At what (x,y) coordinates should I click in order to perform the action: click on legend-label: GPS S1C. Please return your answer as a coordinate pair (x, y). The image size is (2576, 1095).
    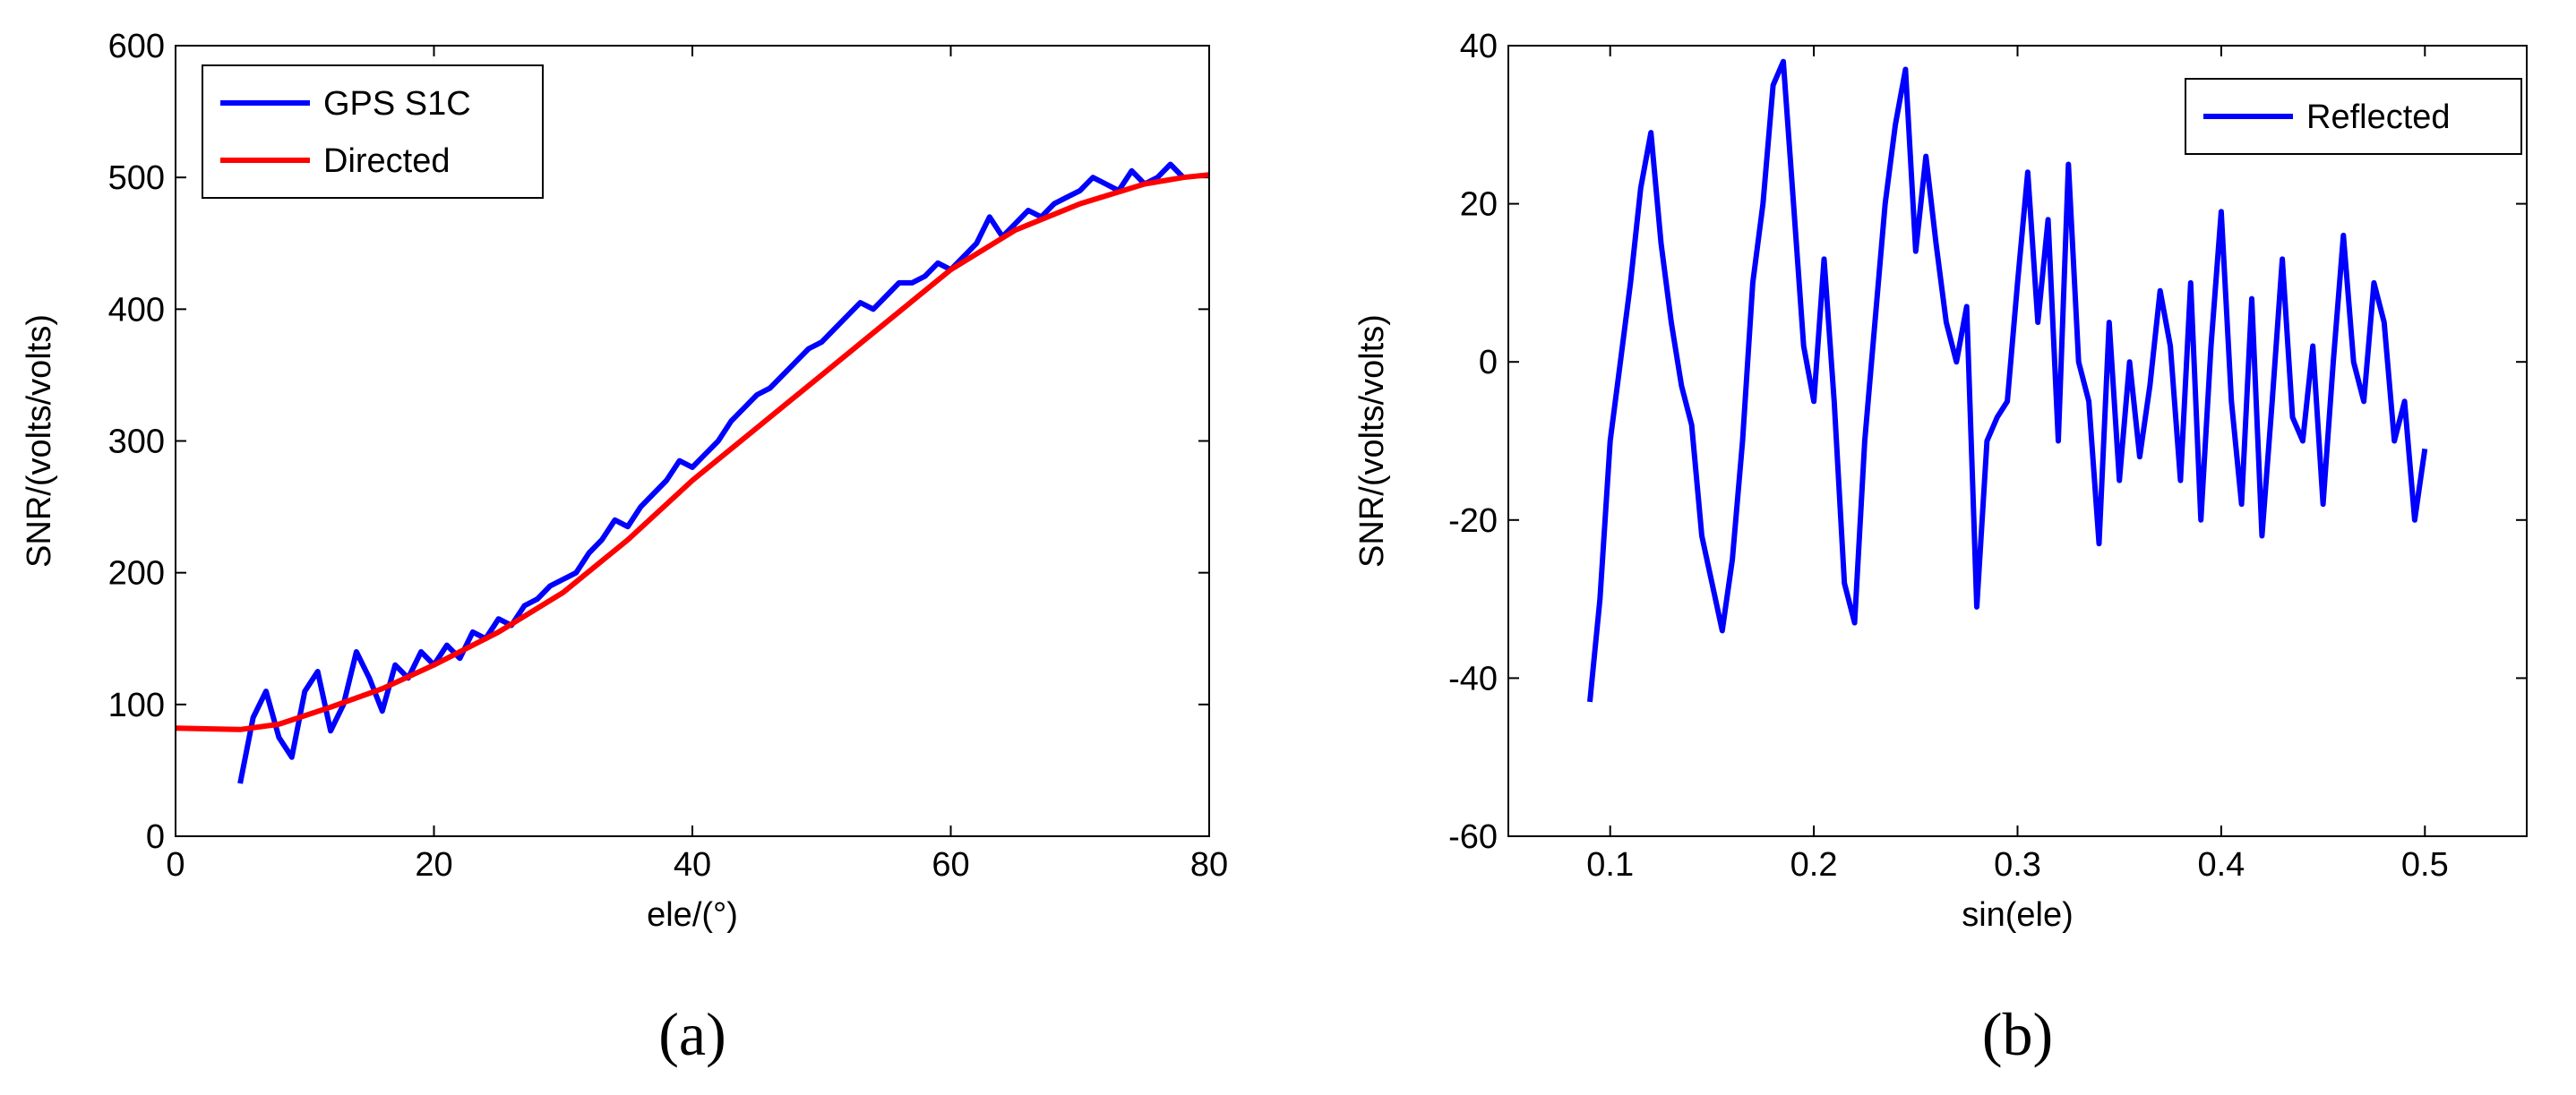
    Looking at the image, I should click on (397, 104).